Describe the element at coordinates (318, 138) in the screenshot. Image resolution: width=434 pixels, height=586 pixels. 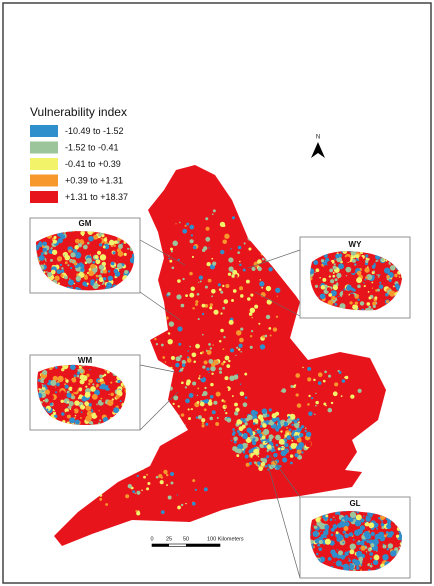
I see `north-label: N` at that location.